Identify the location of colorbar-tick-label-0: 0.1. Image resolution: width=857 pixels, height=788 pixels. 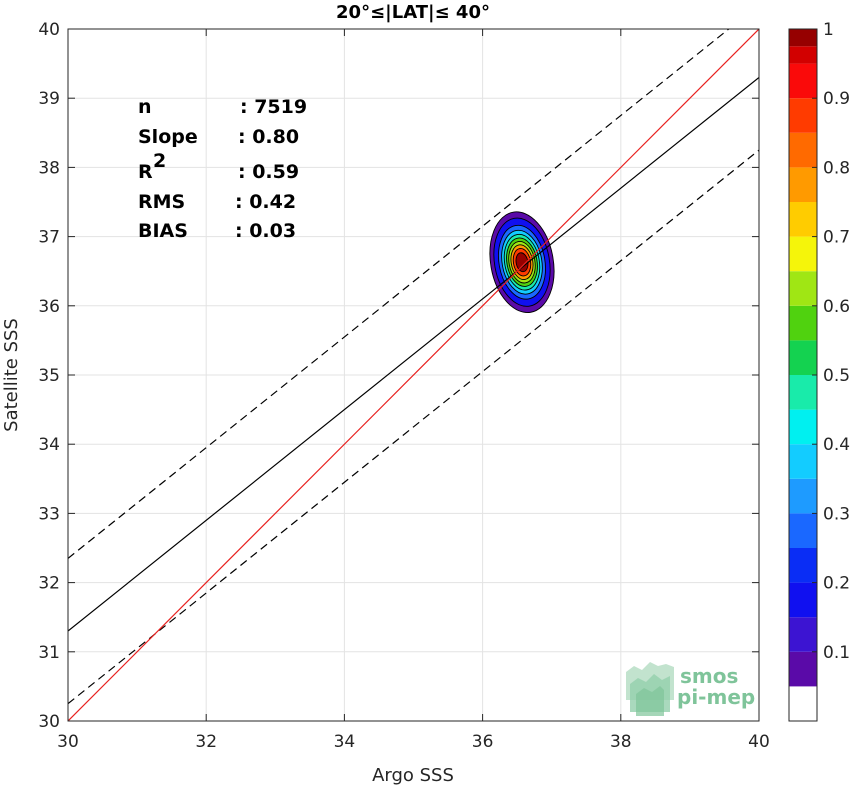
(836, 653).